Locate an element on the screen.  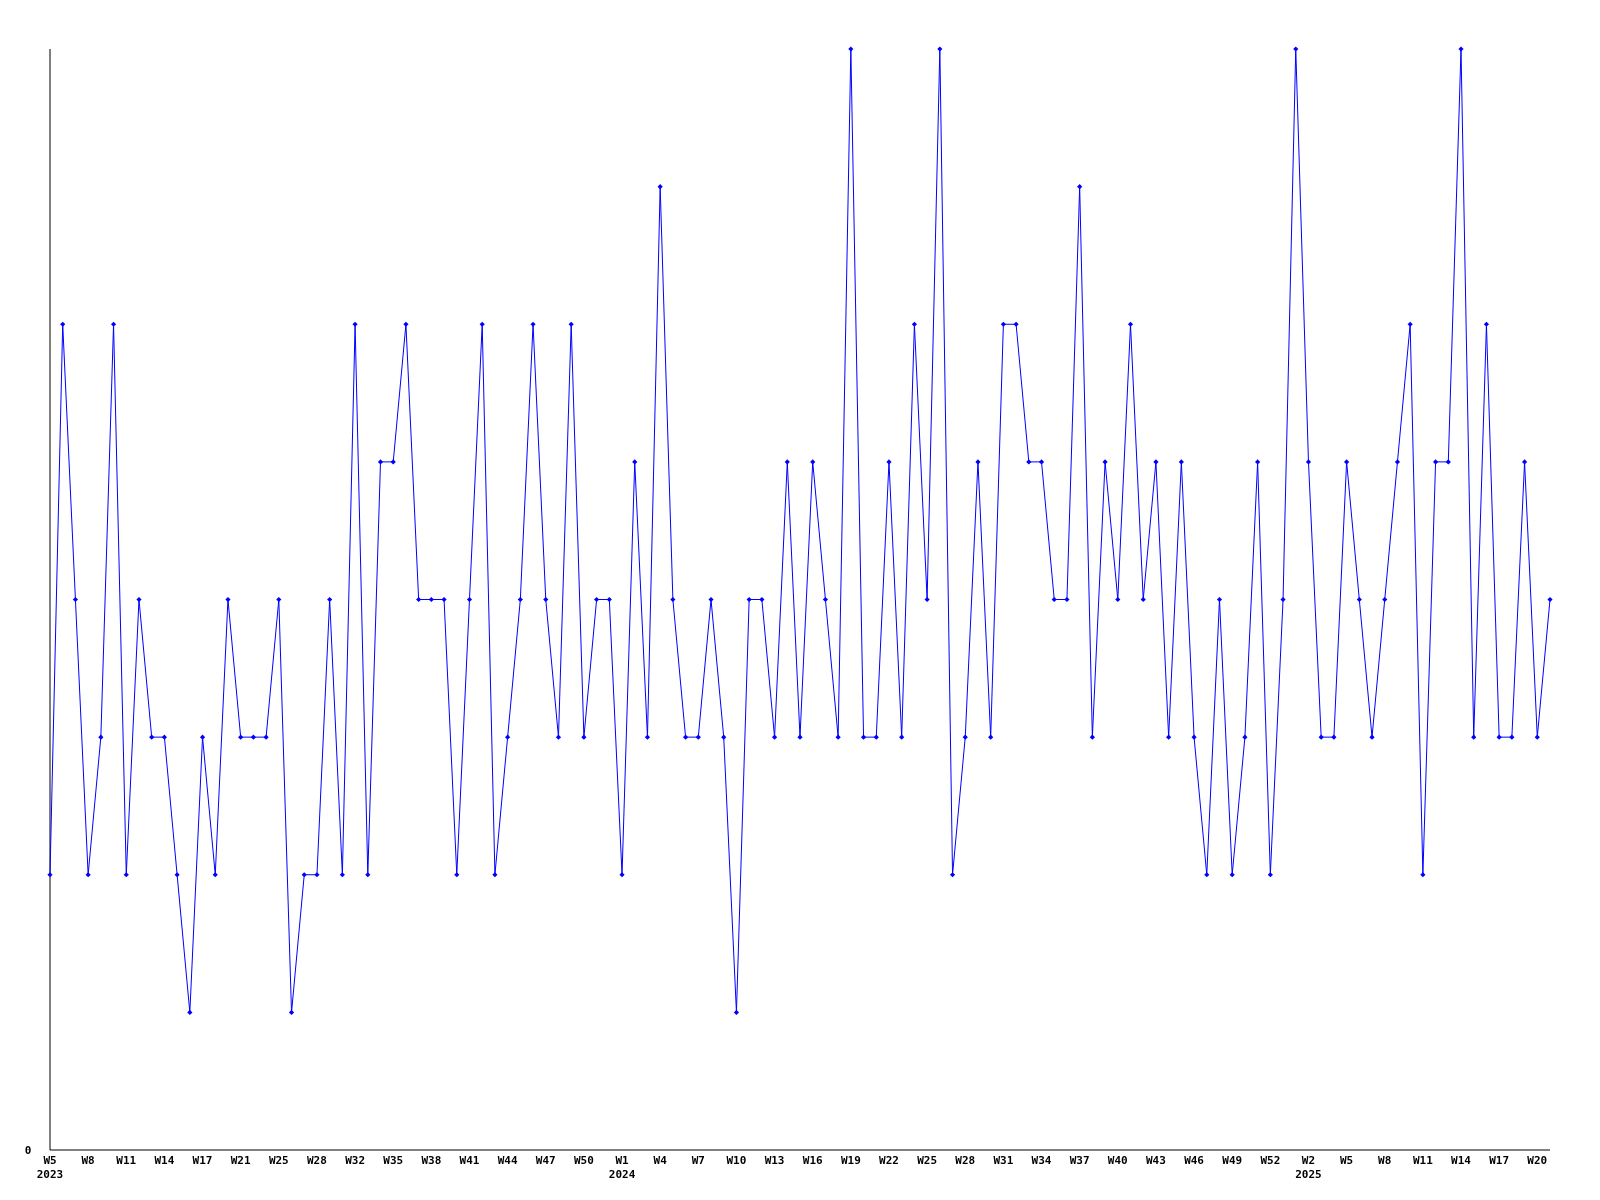
x-tick-label: W40 is located at coordinates (1117, 1160).